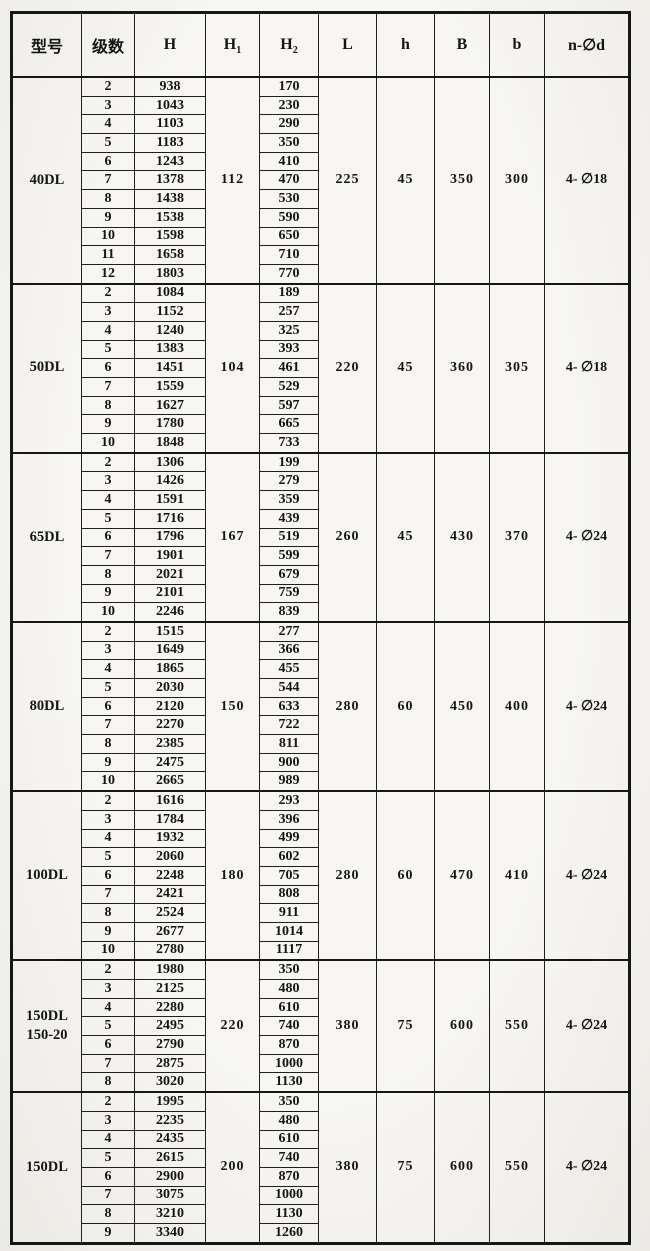 This screenshot has height=1251, width=650. I want to click on h2-cell: 808, so click(289, 894).